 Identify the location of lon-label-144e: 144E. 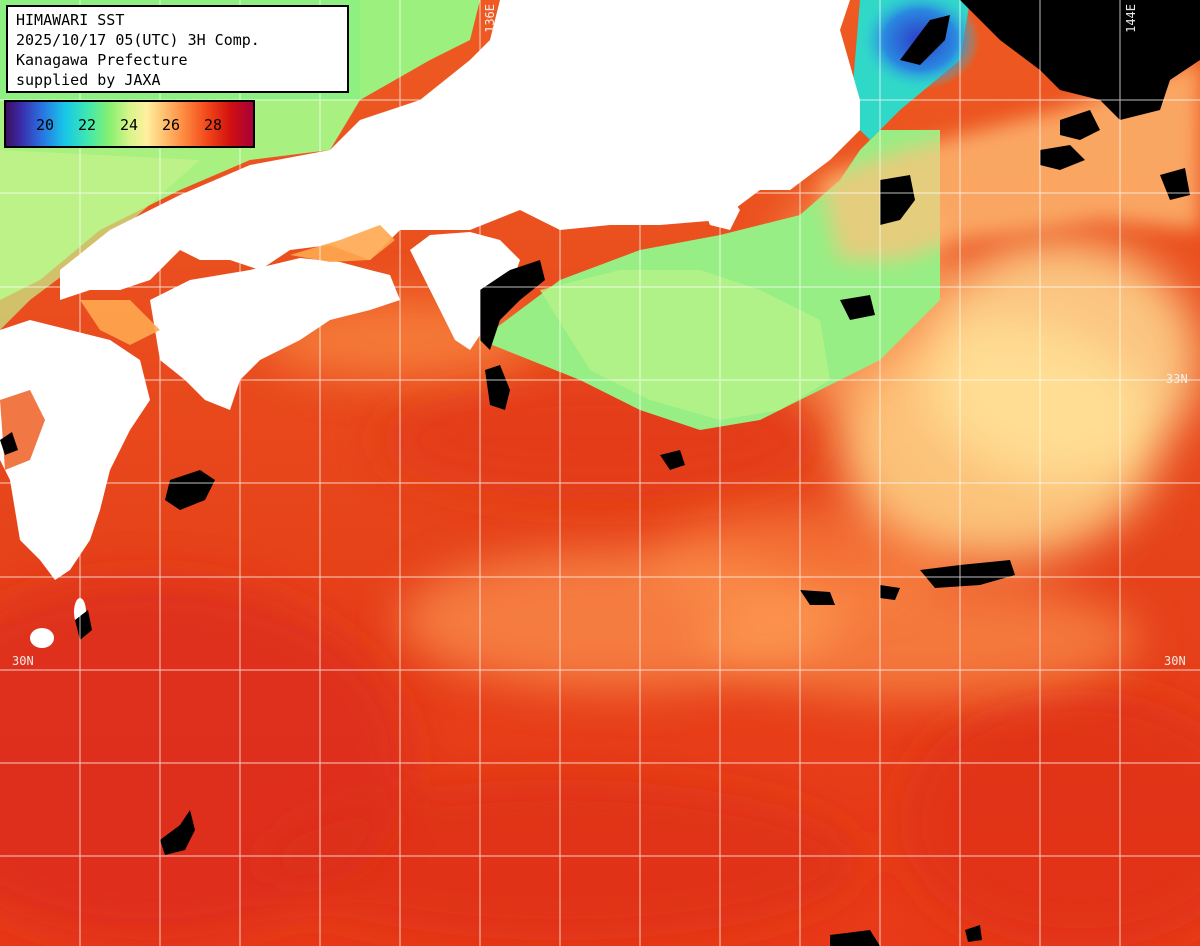
(1131, 18).